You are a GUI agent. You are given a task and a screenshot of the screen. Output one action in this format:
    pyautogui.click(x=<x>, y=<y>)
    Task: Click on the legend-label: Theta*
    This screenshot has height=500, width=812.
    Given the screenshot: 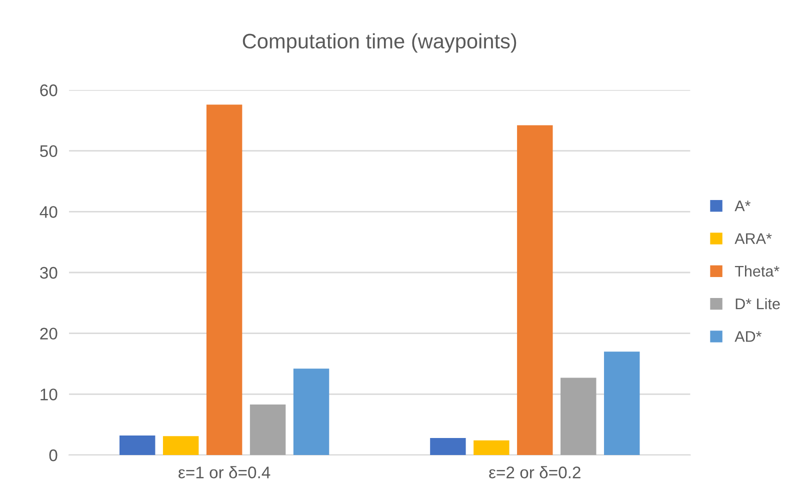 What is the action you would take?
    pyautogui.click(x=757, y=271)
    